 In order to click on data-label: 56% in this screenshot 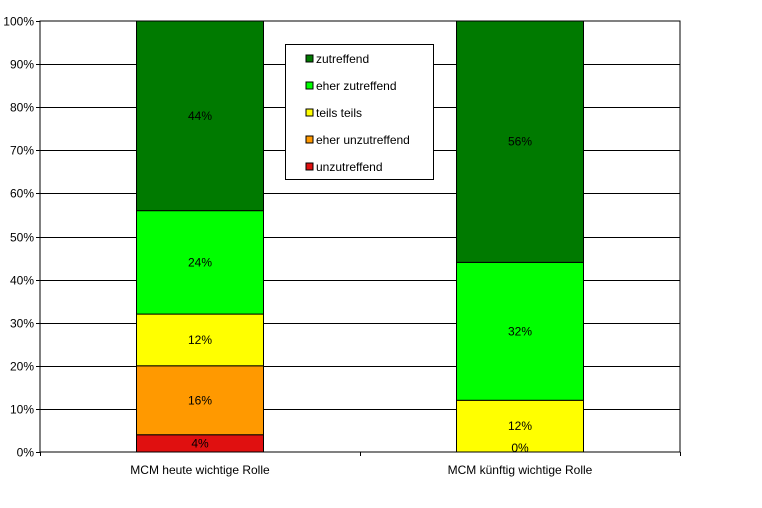, I will do `click(520, 142)`.